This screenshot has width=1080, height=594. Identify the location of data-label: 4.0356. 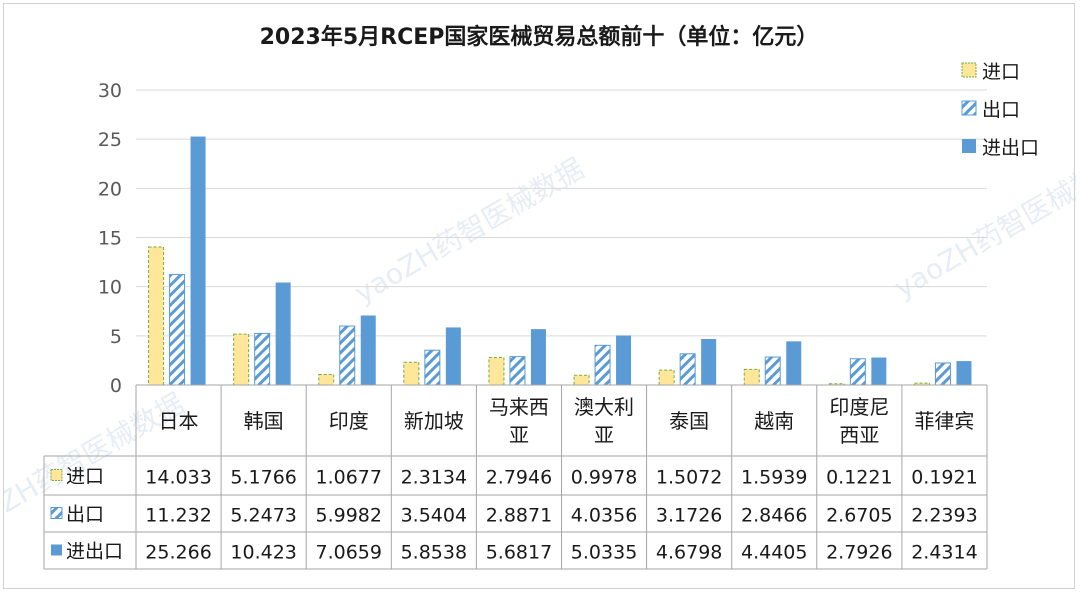
(604, 516).